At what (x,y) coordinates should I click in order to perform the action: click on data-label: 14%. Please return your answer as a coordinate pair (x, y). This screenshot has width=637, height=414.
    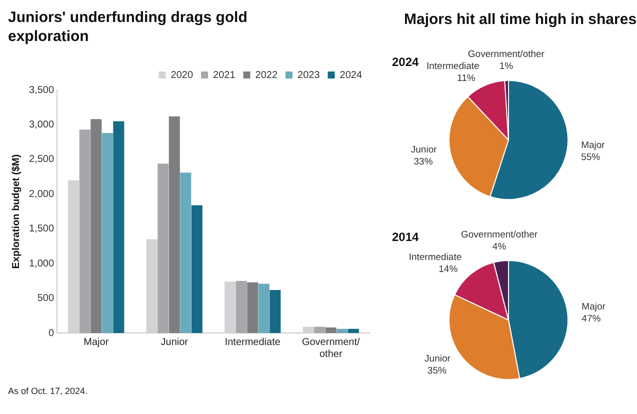
    Looking at the image, I should click on (448, 269).